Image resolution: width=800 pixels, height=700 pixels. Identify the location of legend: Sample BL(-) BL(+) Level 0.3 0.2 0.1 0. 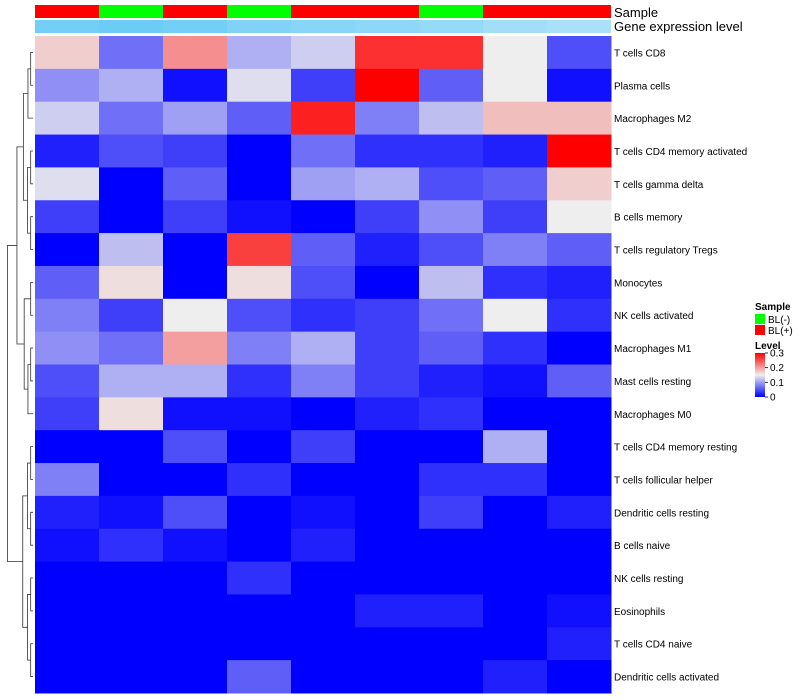
(774, 353).